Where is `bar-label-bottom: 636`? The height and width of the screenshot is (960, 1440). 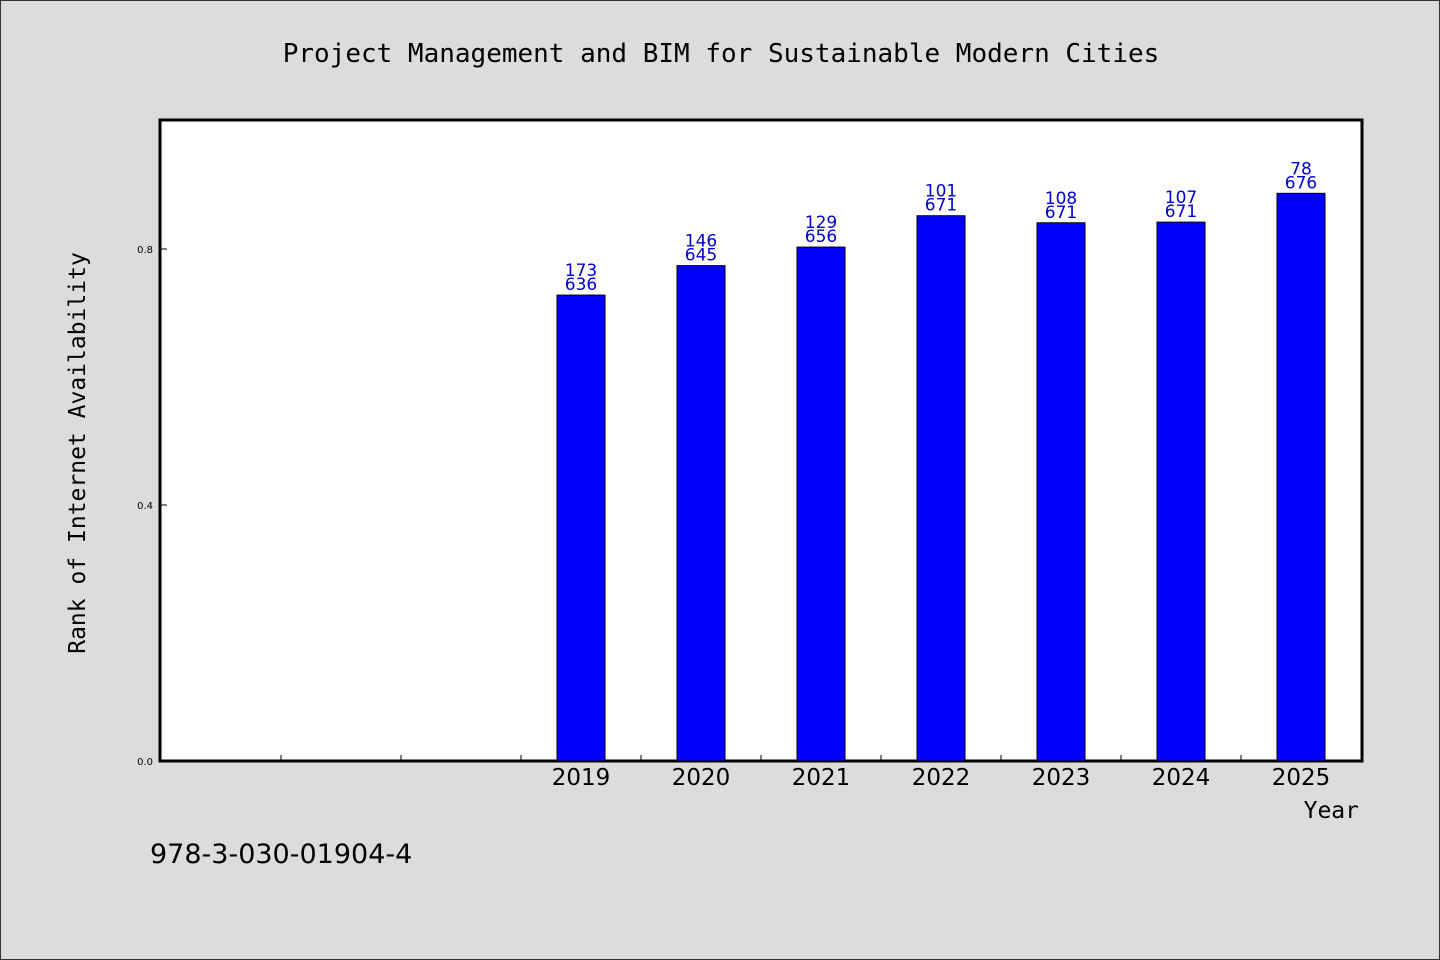
bar-label-bottom: 636 is located at coordinates (581, 285).